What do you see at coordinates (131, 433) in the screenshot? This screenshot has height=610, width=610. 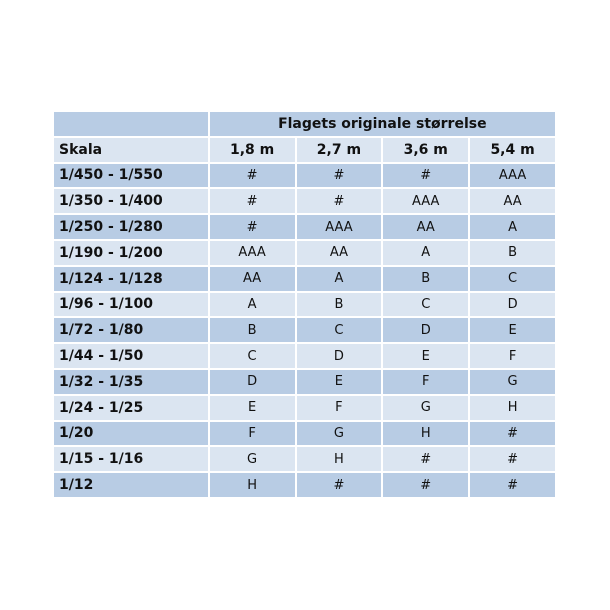 I see `scale-cell: 1/20` at bounding box center [131, 433].